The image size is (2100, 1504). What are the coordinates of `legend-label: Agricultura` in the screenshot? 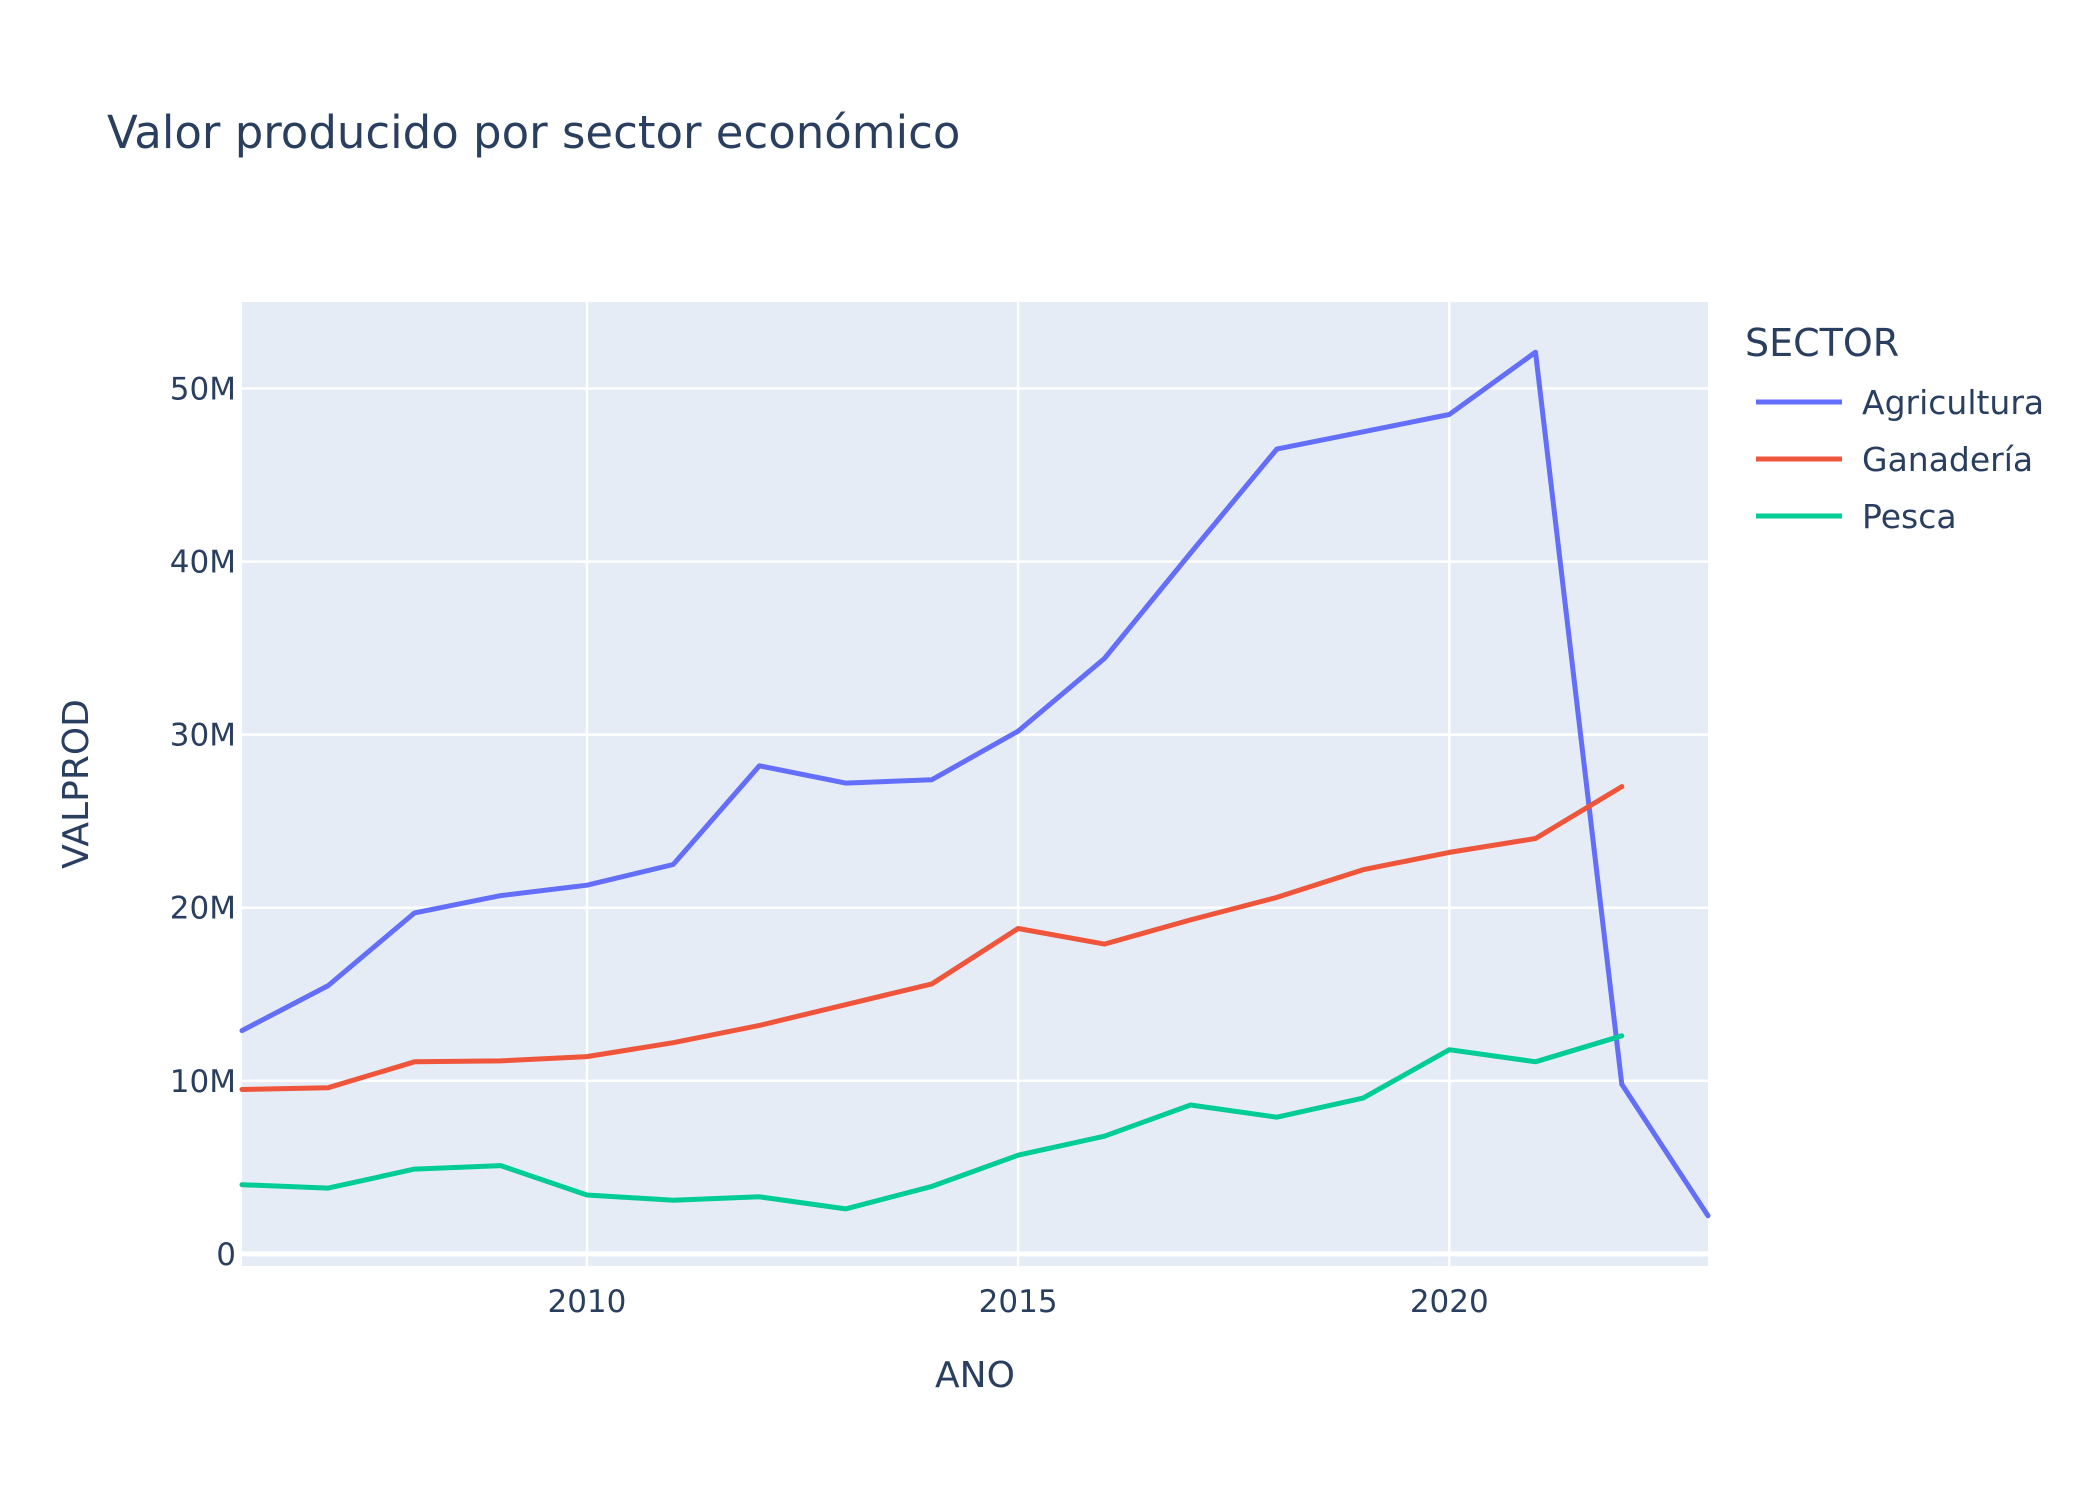 It's located at (1953, 402).